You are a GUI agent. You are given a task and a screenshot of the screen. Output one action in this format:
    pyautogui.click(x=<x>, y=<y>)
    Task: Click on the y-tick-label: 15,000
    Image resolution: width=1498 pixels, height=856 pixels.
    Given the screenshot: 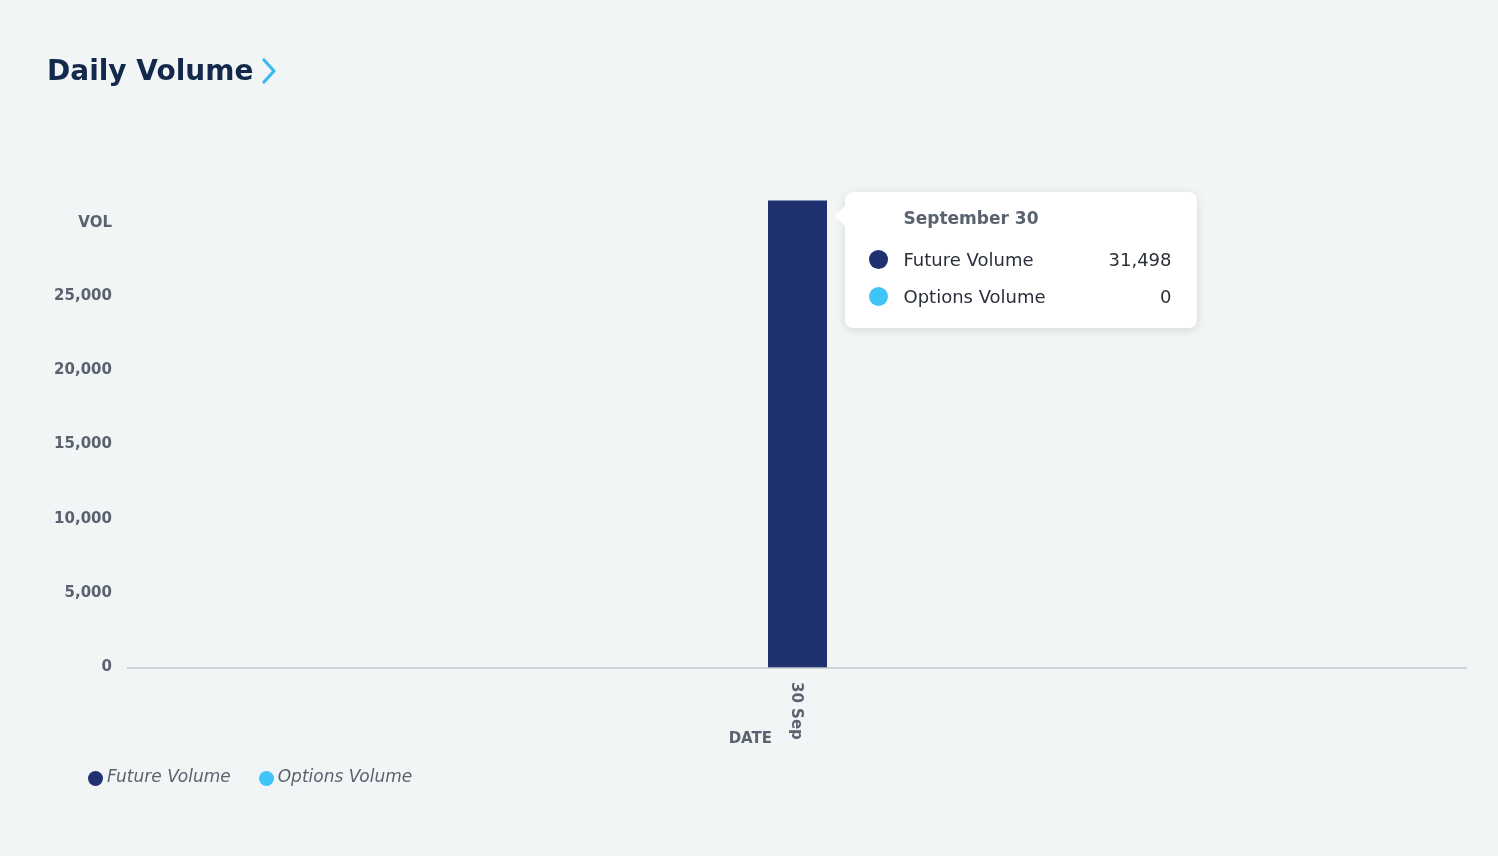 What is the action you would take?
    pyautogui.click(x=83, y=443)
    